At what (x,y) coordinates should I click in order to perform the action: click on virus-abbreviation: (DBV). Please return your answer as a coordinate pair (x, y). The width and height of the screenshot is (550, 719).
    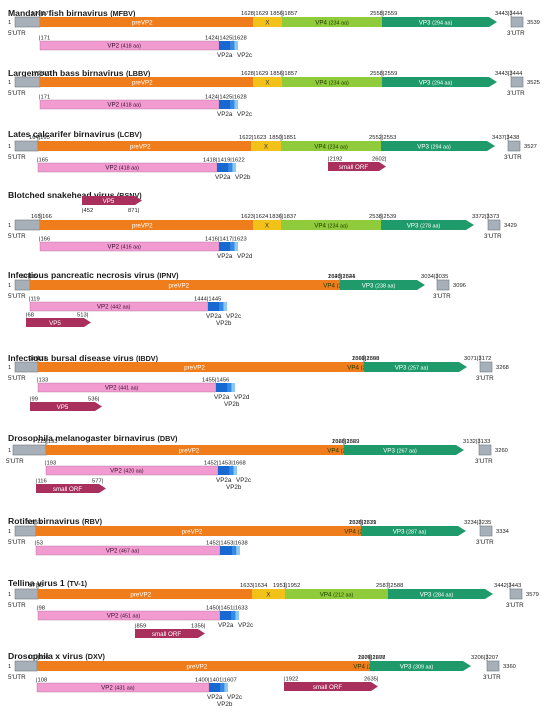
    Looking at the image, I should click on (167, 438).